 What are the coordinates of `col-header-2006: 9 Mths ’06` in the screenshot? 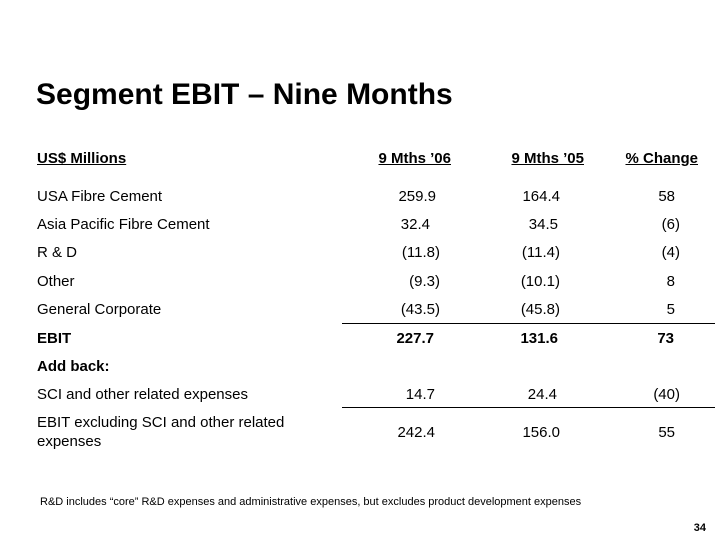 It's located at (414, 158).